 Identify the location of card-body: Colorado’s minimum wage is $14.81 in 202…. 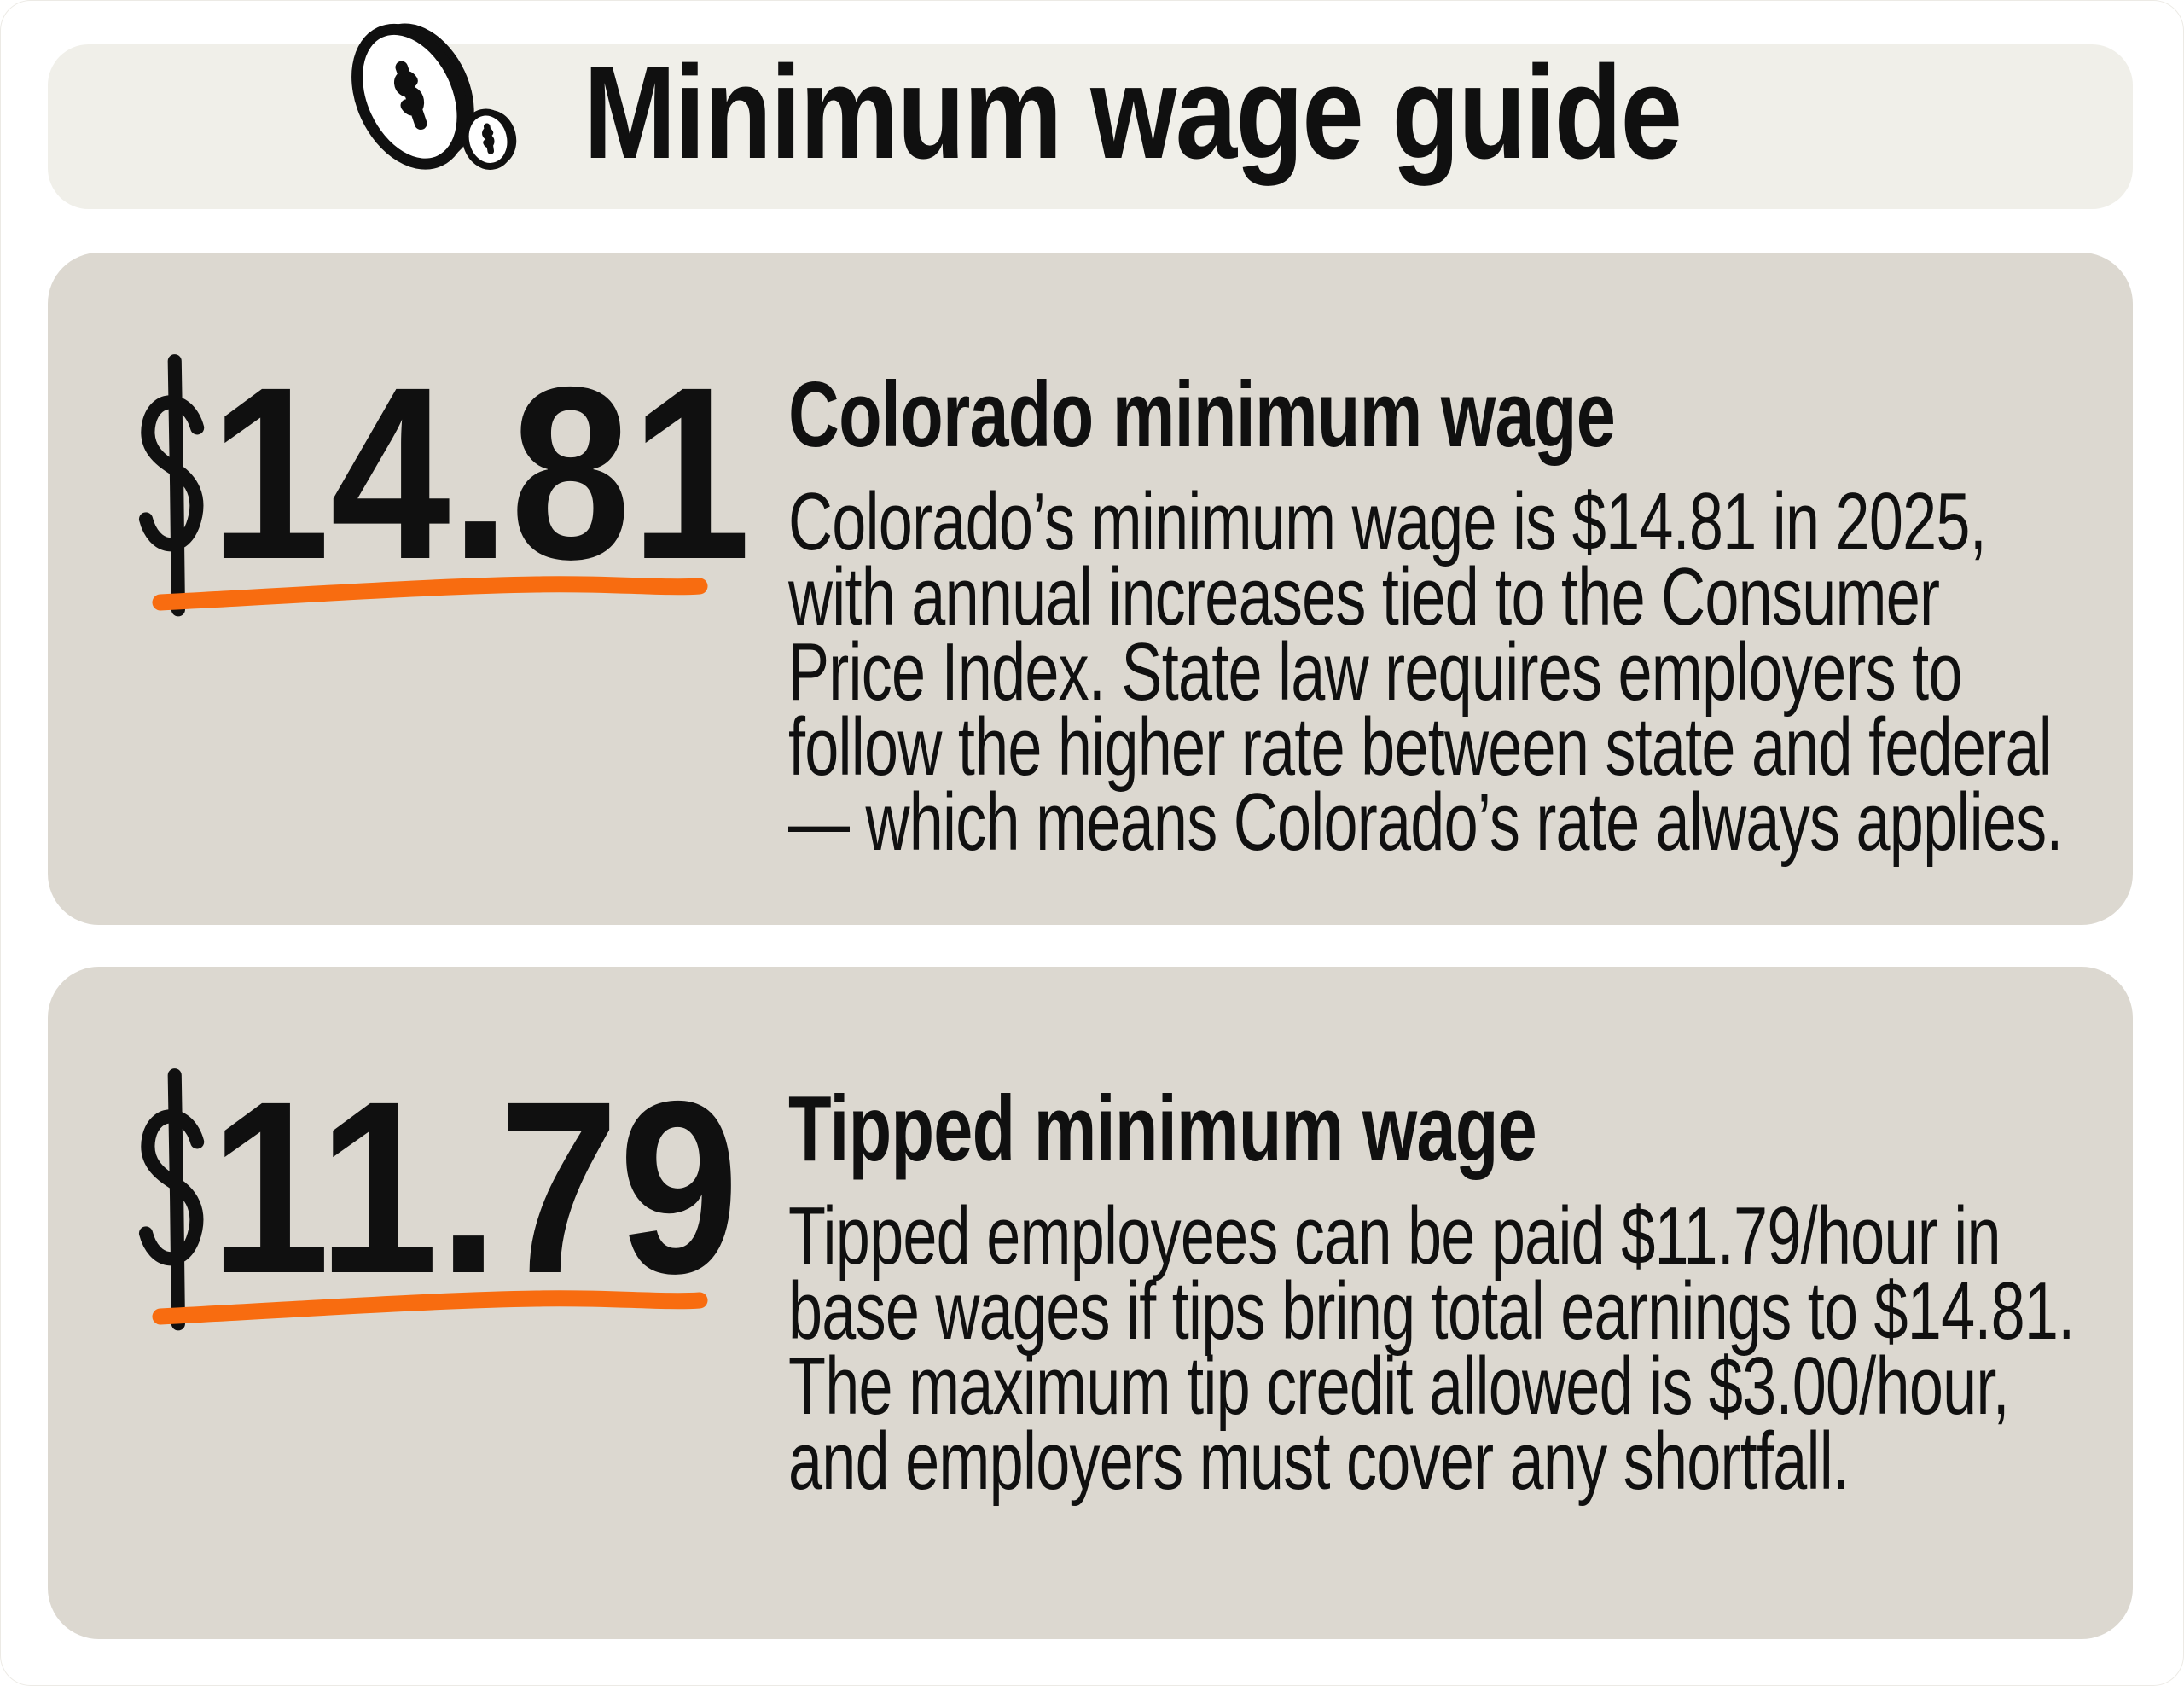
(1486, 672).